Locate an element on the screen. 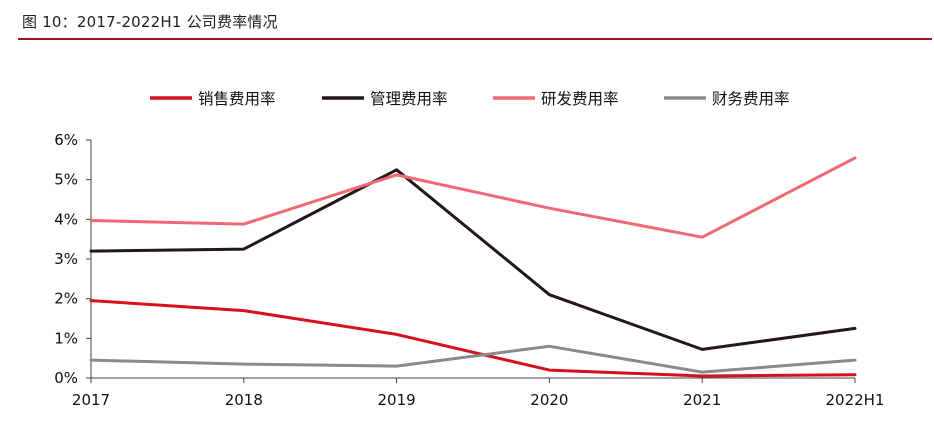 This screenshot has width=934, height=424. x-tick-label: 2018 is located at coordinates (244, 400).